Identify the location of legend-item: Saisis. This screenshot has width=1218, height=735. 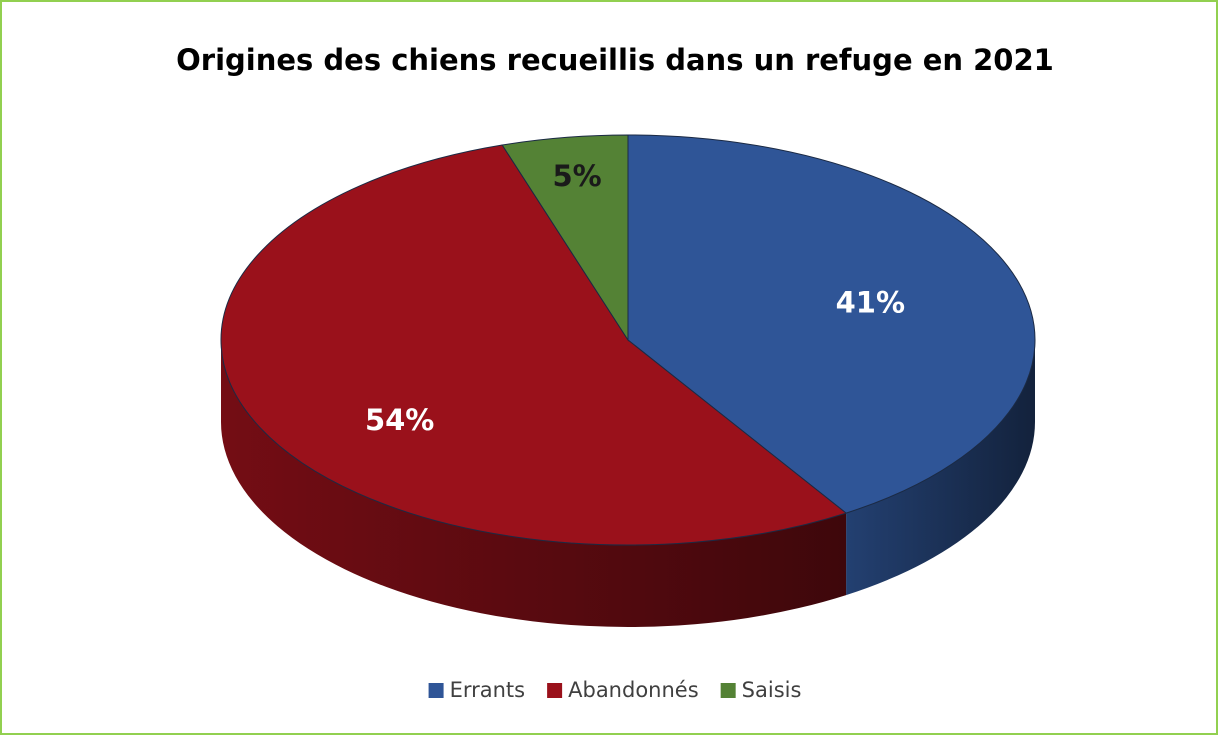
(761, 690).